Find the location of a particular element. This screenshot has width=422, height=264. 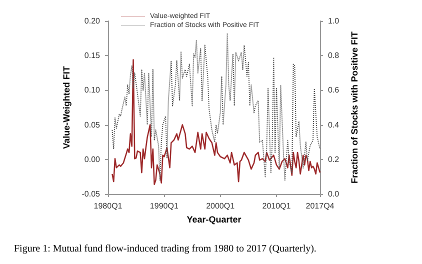

y-tick-label: 0.10 is located at coordinates (92, 90).